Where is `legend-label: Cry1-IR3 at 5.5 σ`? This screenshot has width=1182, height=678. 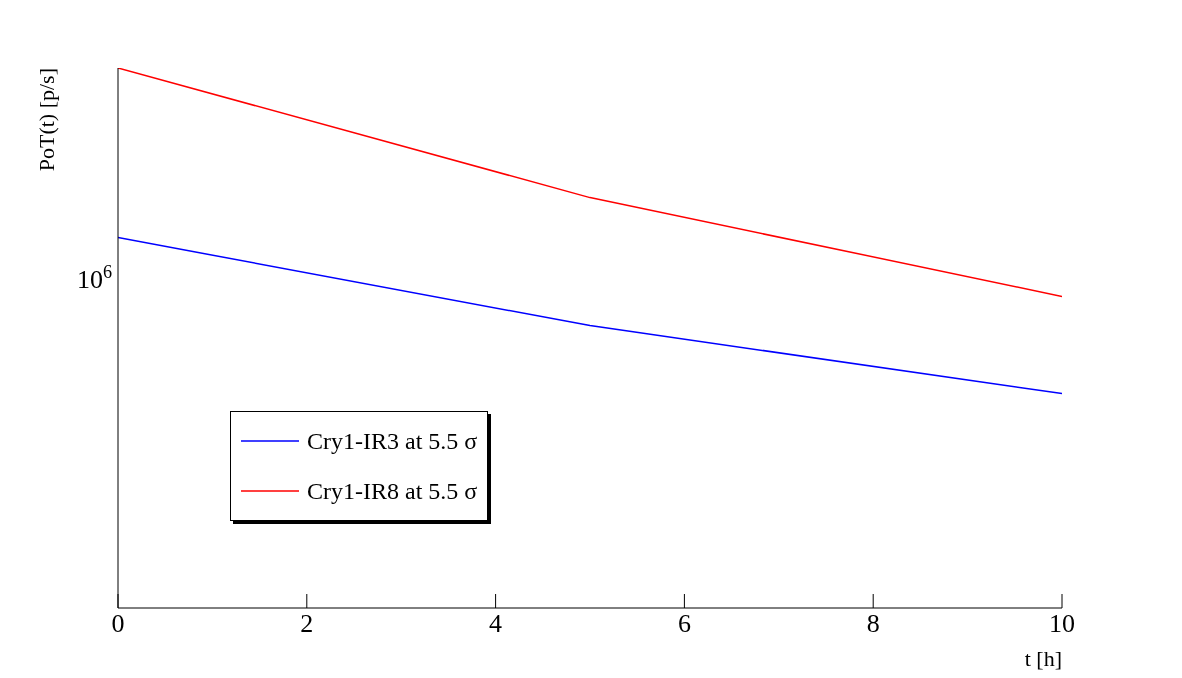 legend-label: Cry1-IR3 at 5.5 σ is located at coordinates (392, 441).